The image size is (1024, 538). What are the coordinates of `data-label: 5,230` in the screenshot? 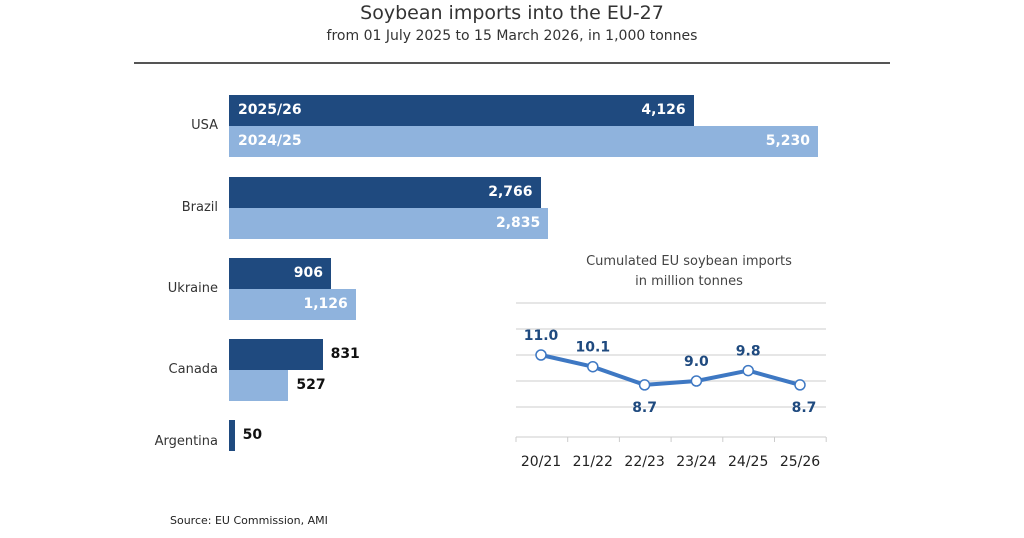 It's located at (787, 141).